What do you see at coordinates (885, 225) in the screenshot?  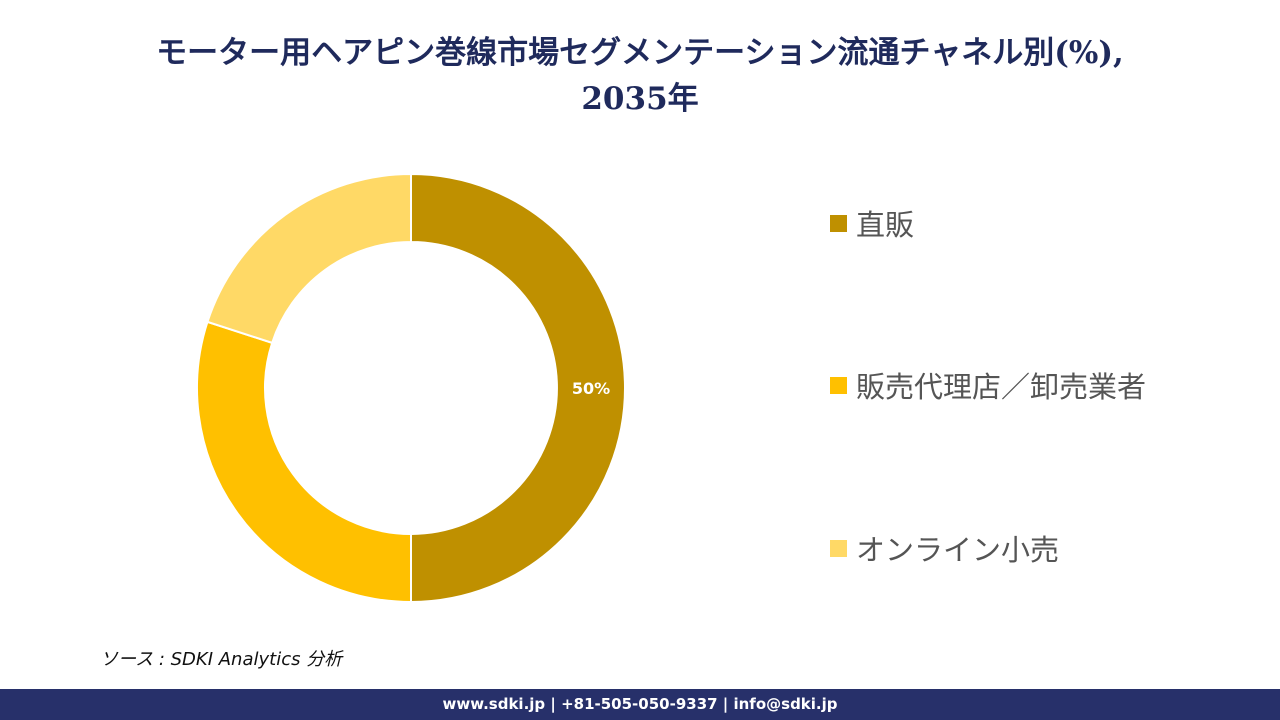 I see `legend-label-direct: 直販` at bounding box center [885, 225].